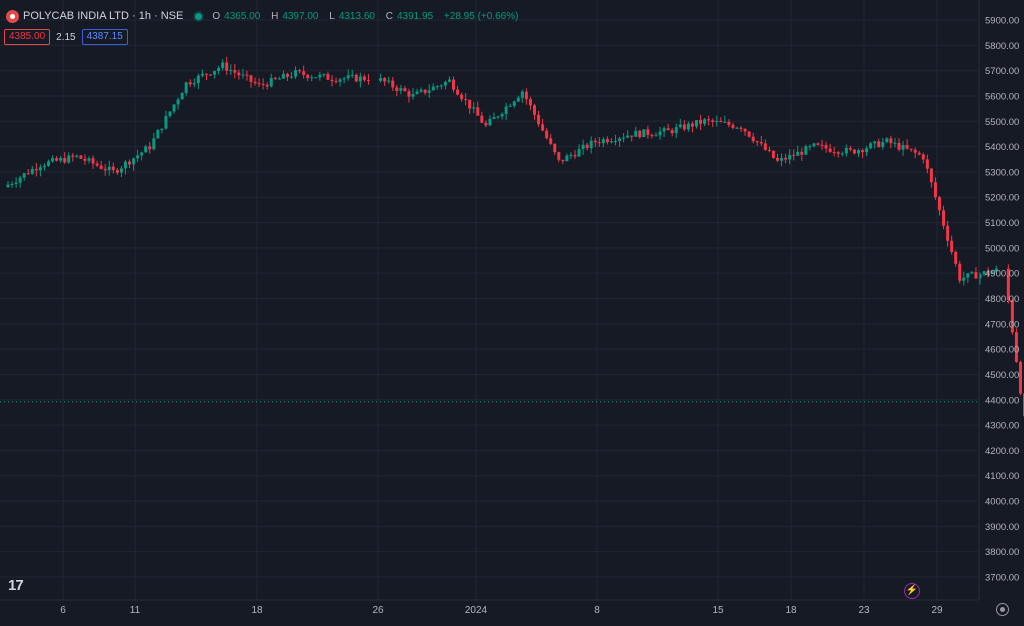 This screenshot has width=1024, height=626. I want to click on polycab-logo-icon, so click(12, 16).